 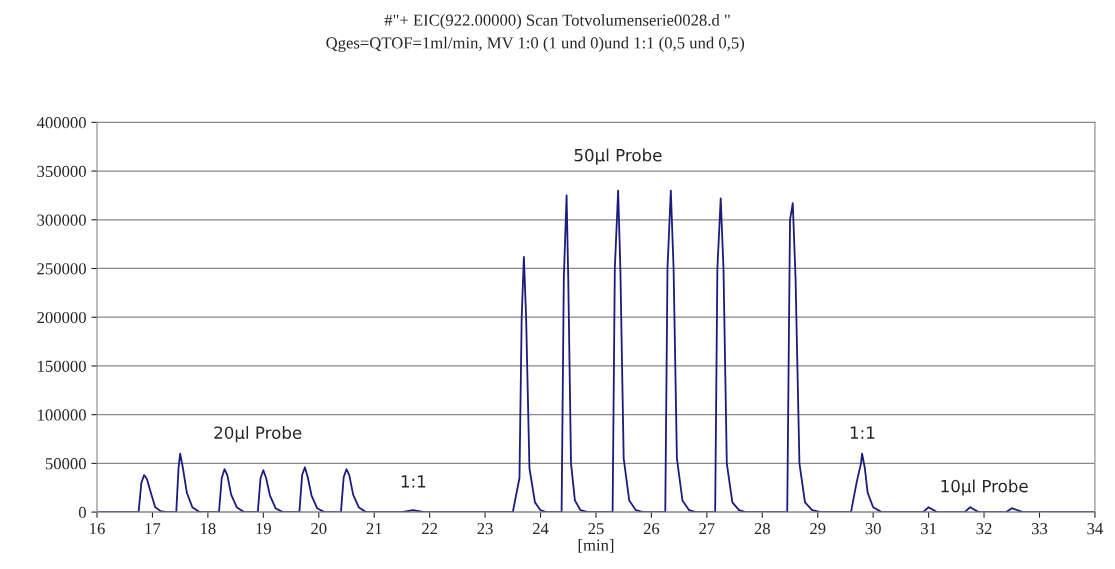 What do you see at coordinates (1095, 529) in the screenshot?
I see `x-tick-label: 34` at bounding box center [1095, 529].